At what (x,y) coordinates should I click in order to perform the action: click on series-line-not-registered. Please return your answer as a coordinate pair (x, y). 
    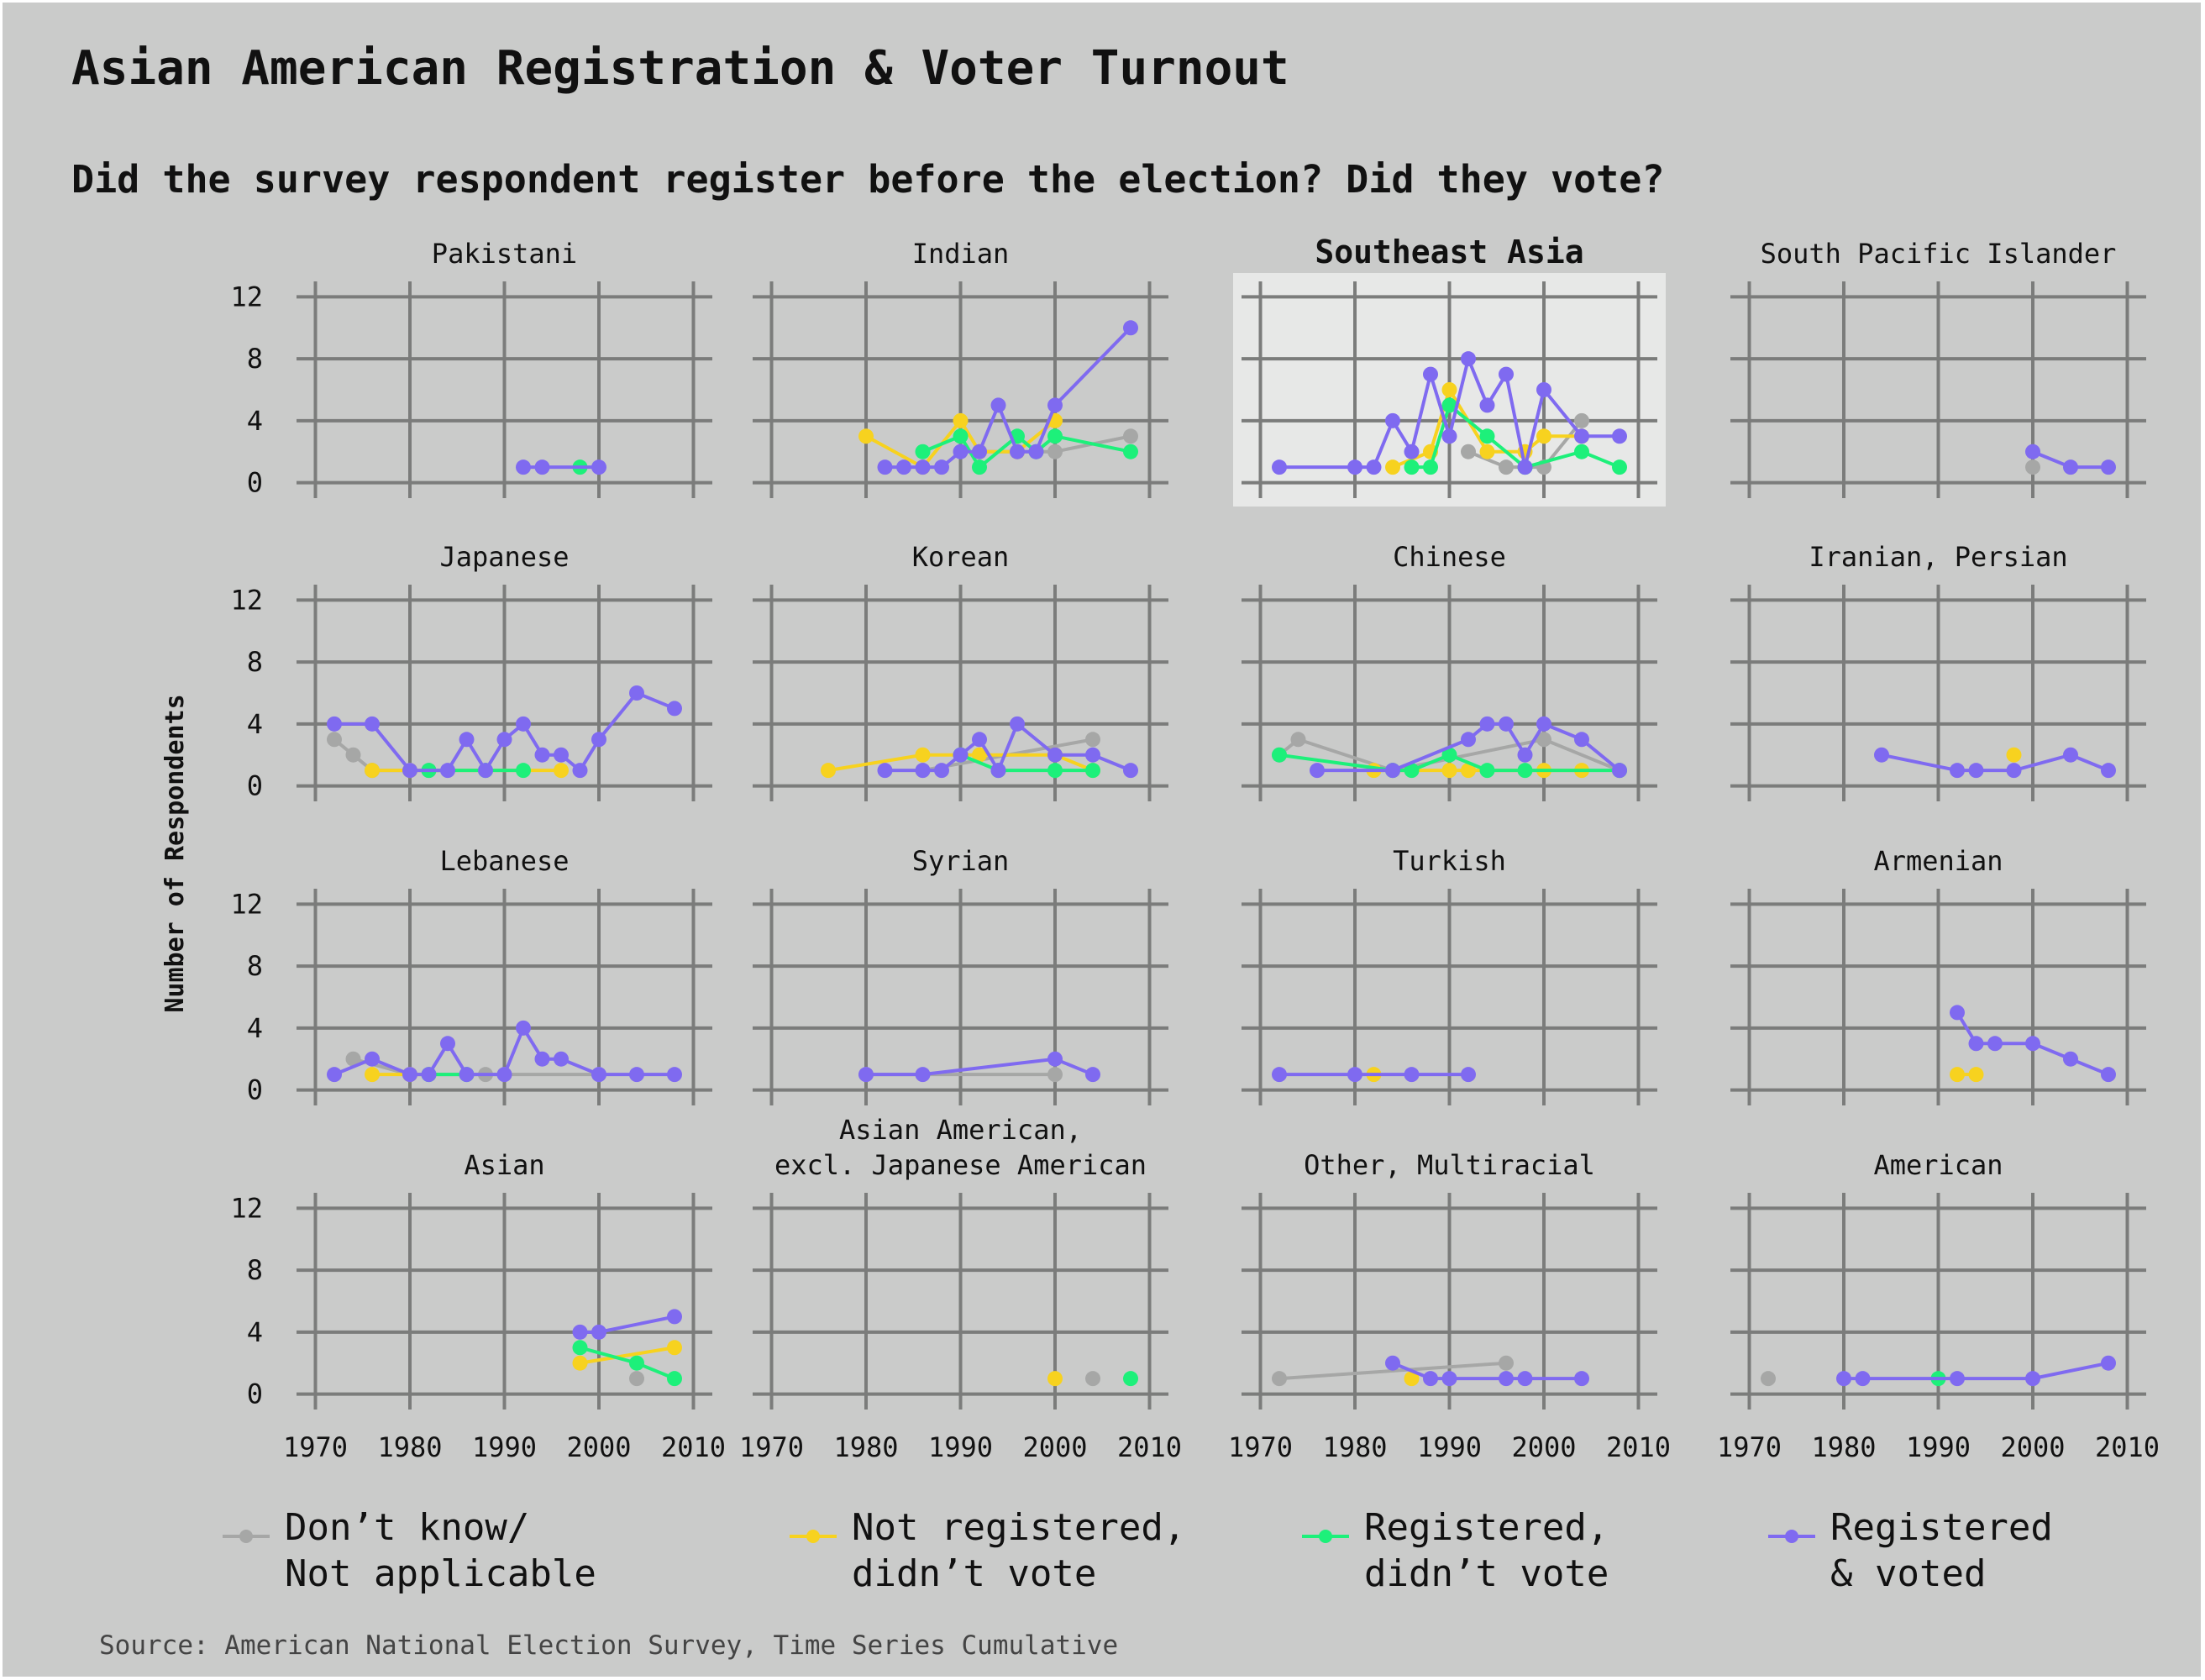
    Looking at the image, I should click on (627, 1355).